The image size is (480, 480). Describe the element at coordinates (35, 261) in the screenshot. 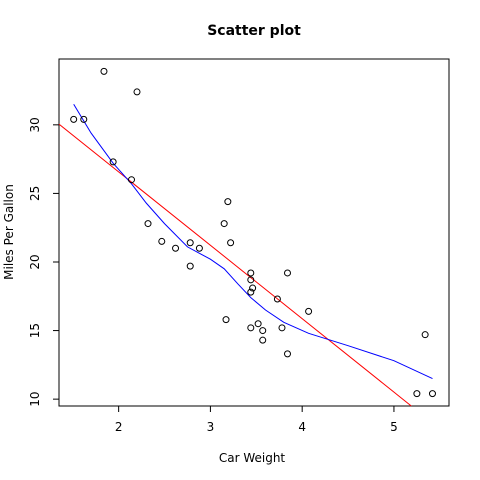

I see `y-tick-label: 20` at that location.